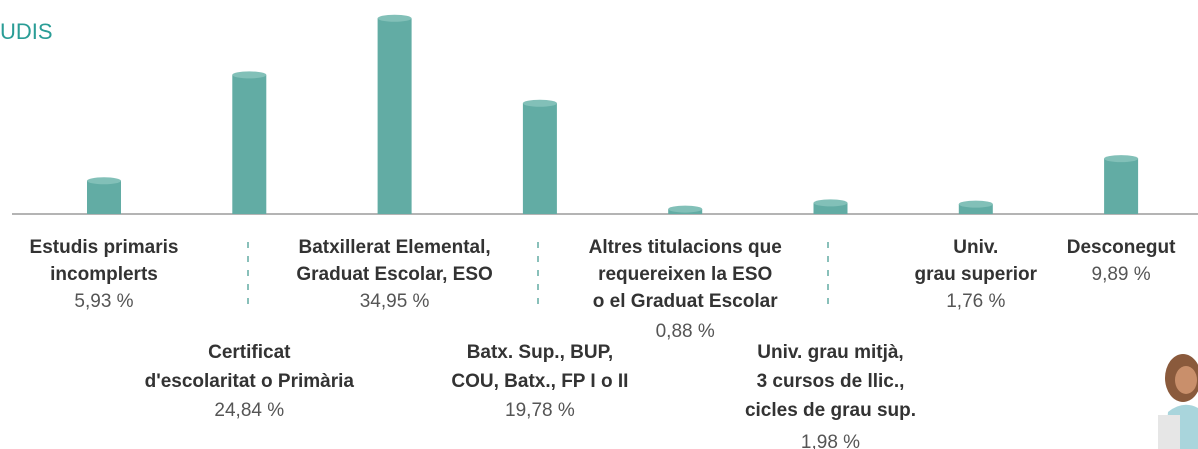  Describe the element at coordinates (250, 381) in the screenshot. I see `category-label: d'escolaritat o Primària` at that location.